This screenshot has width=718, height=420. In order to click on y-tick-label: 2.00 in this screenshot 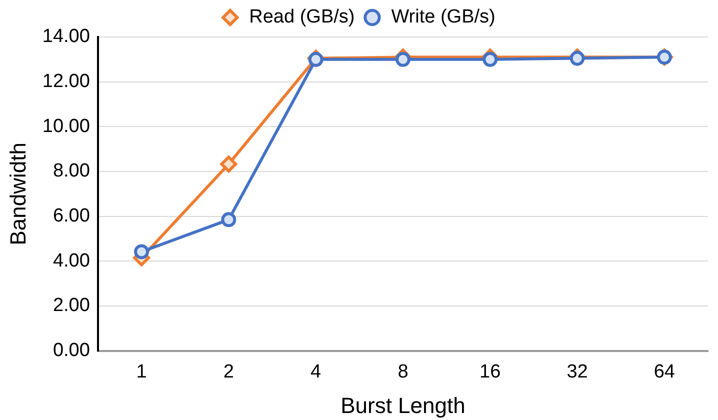, I will do `click(71, 305)`.